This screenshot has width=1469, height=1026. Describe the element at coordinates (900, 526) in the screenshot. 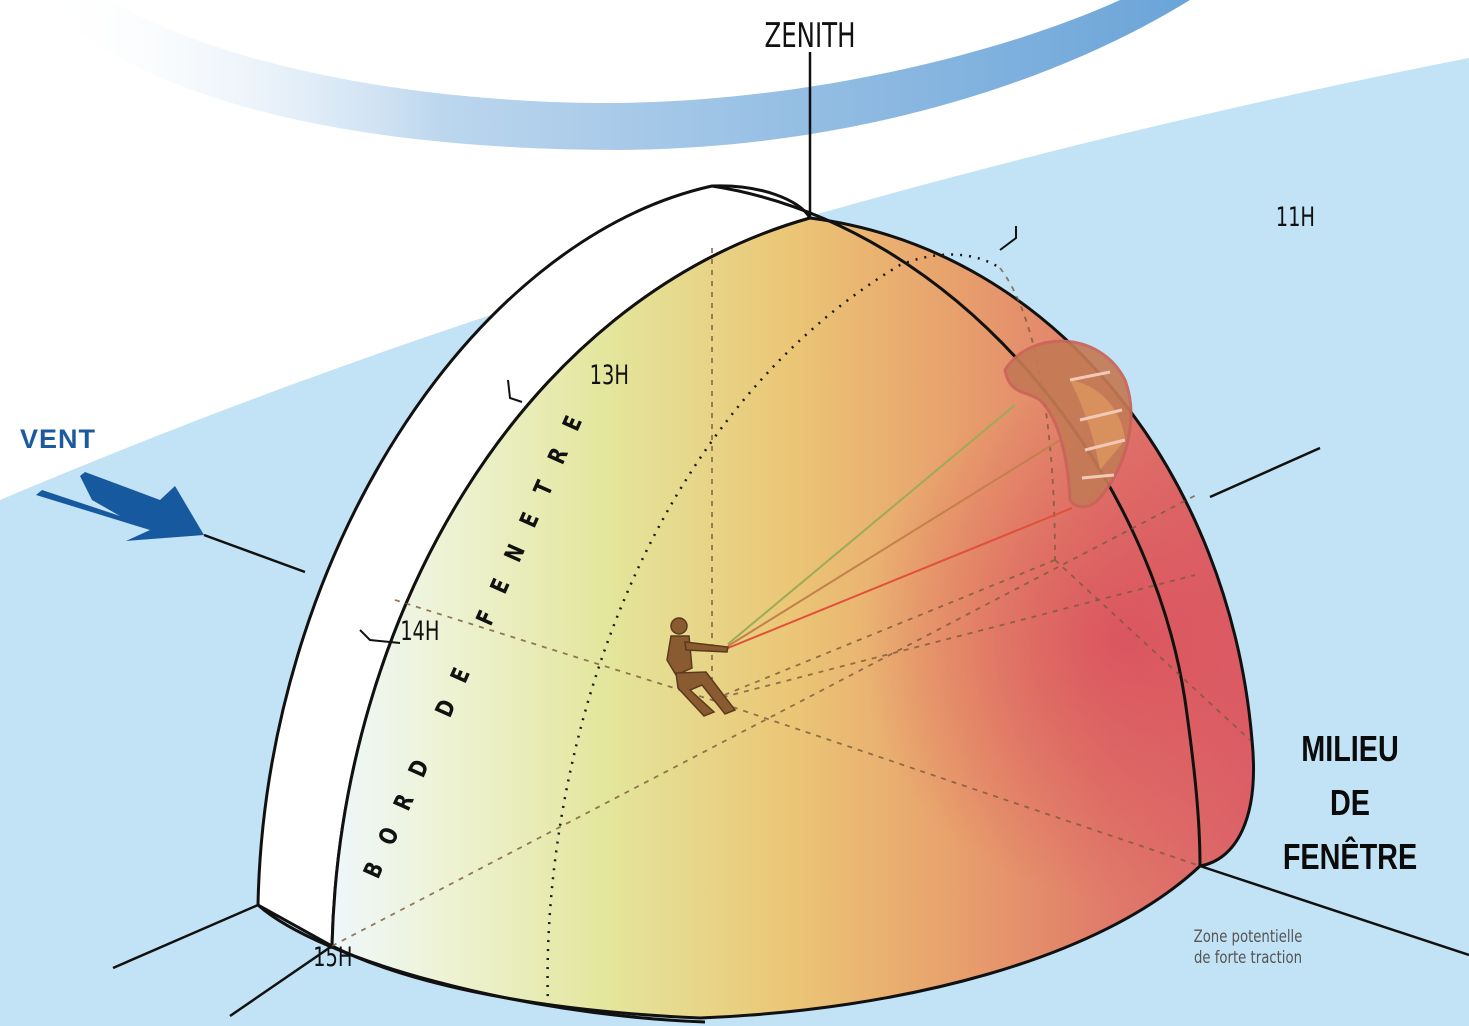

I see `kite-lines` at that location.